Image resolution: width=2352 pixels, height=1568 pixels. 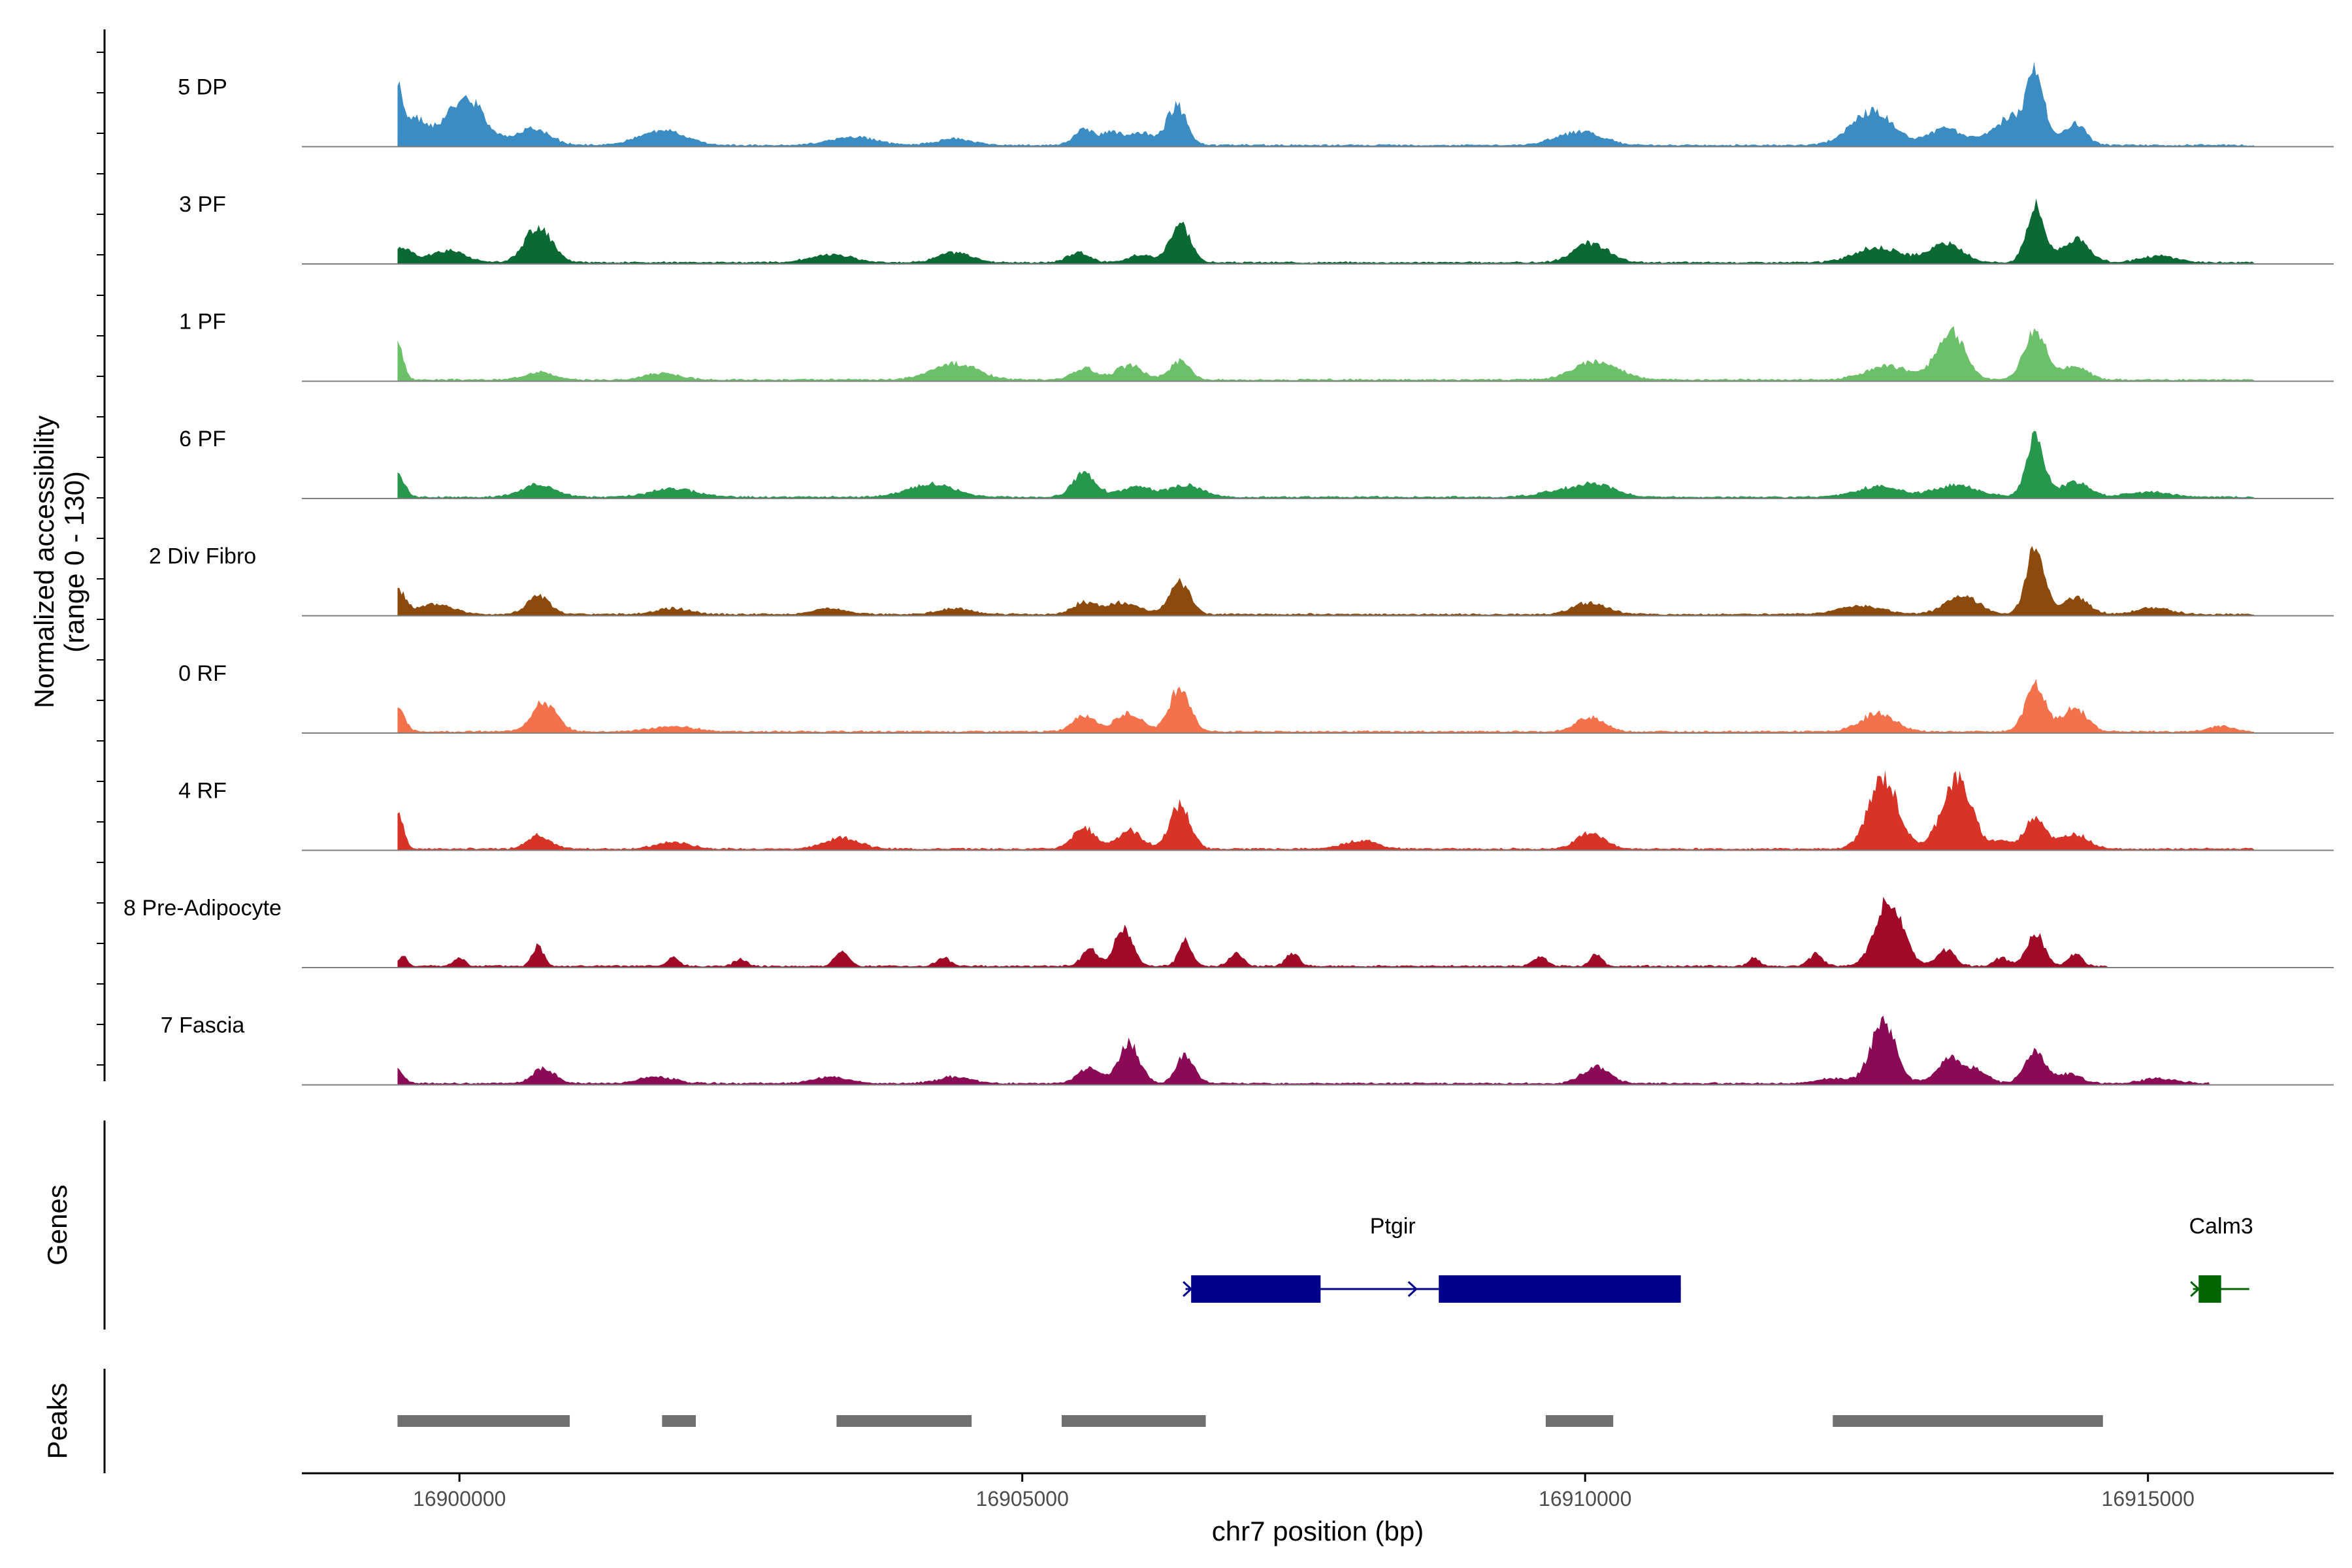 I want to click on x-axis-ticks: 16900000 16905000 16910000 16915000, so click(x=1304, y=1492).